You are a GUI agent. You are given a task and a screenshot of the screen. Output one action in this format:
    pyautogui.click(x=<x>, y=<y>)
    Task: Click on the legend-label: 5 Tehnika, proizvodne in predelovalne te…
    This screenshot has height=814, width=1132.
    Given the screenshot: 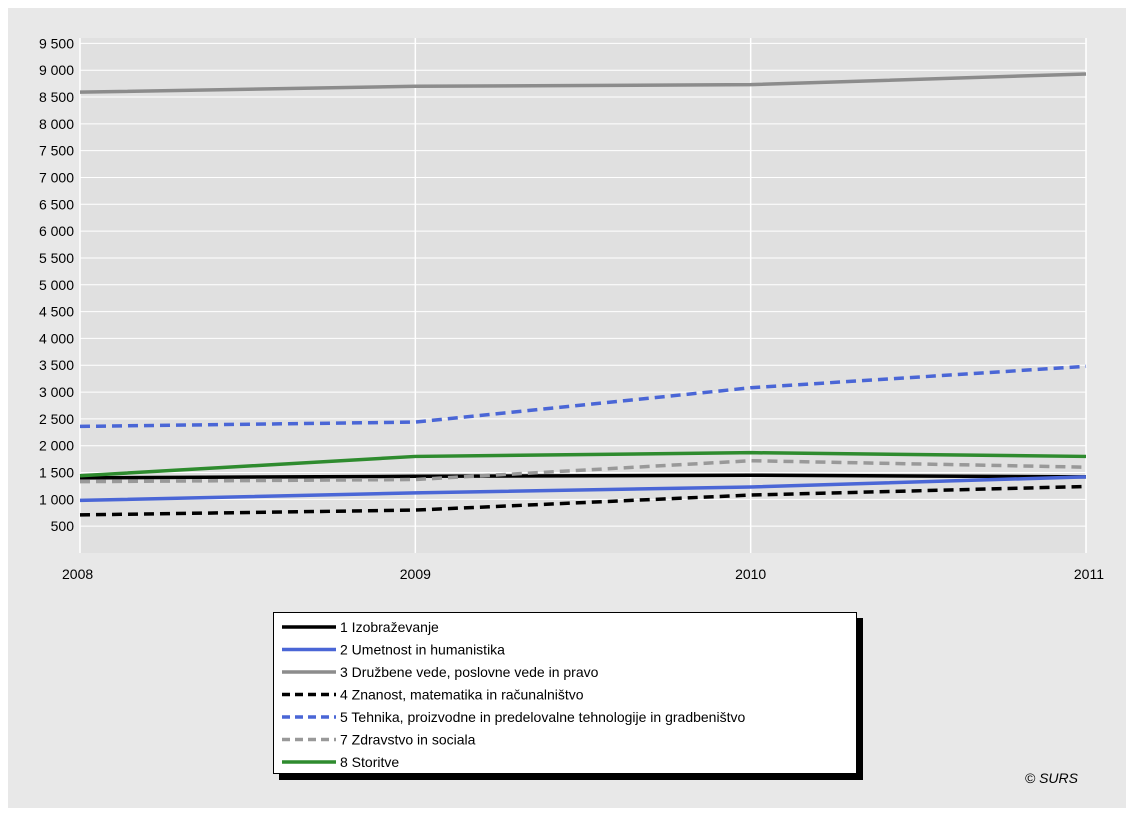 What is the action you would take?
    pyautogui.click(x=542, y=717)
    